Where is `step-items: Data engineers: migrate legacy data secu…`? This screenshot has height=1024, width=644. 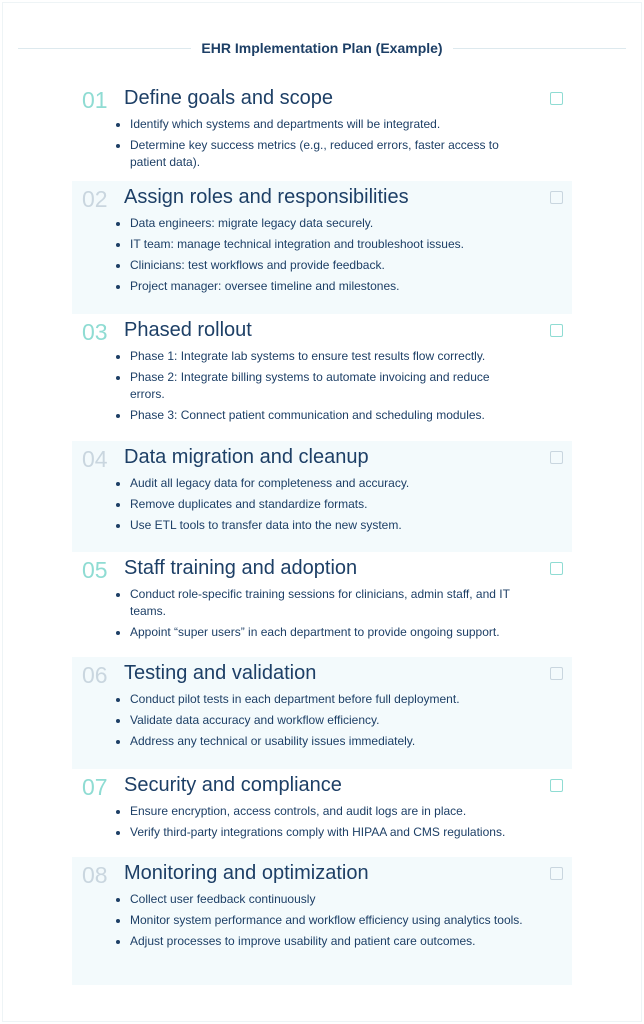 step-items: Data engineers: migrate legacy data secu… is located at coordinates (321, 257).